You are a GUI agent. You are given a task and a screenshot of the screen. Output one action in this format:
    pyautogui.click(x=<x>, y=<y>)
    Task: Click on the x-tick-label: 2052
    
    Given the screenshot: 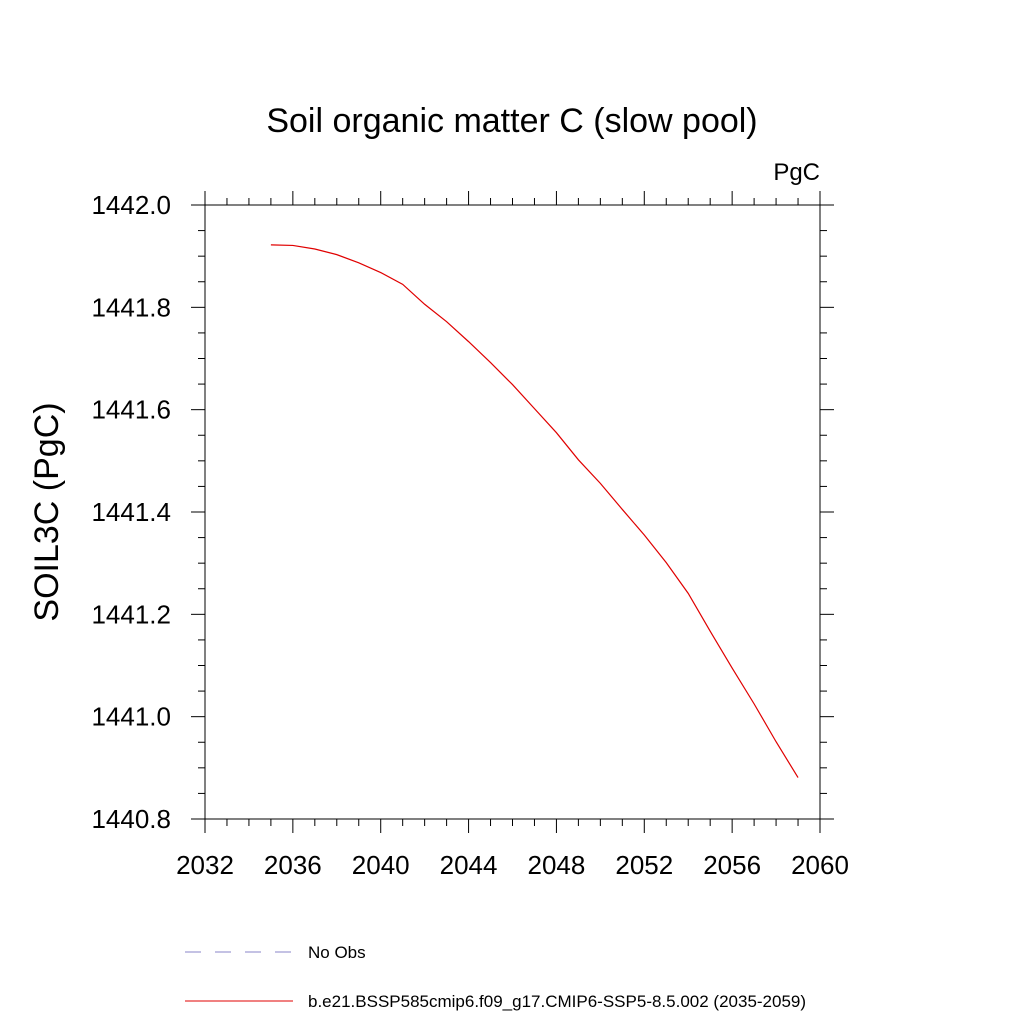 What is the action you would take?
    pyautogui.click(x=644, y=865)
    